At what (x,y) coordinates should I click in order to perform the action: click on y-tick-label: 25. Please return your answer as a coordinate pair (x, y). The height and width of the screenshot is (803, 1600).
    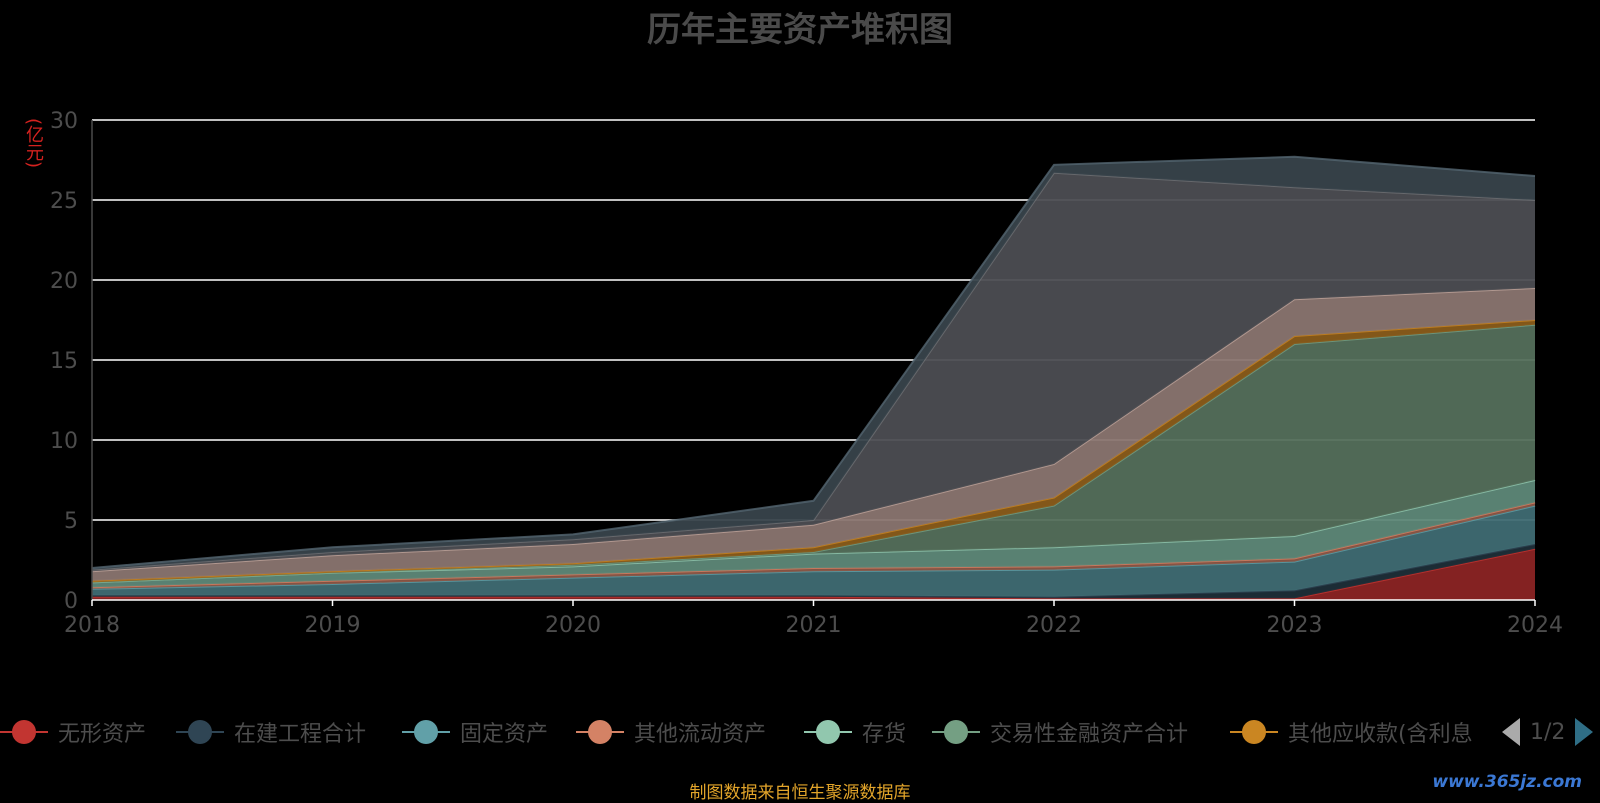
    Looking at the image, I should click on (64, 201).